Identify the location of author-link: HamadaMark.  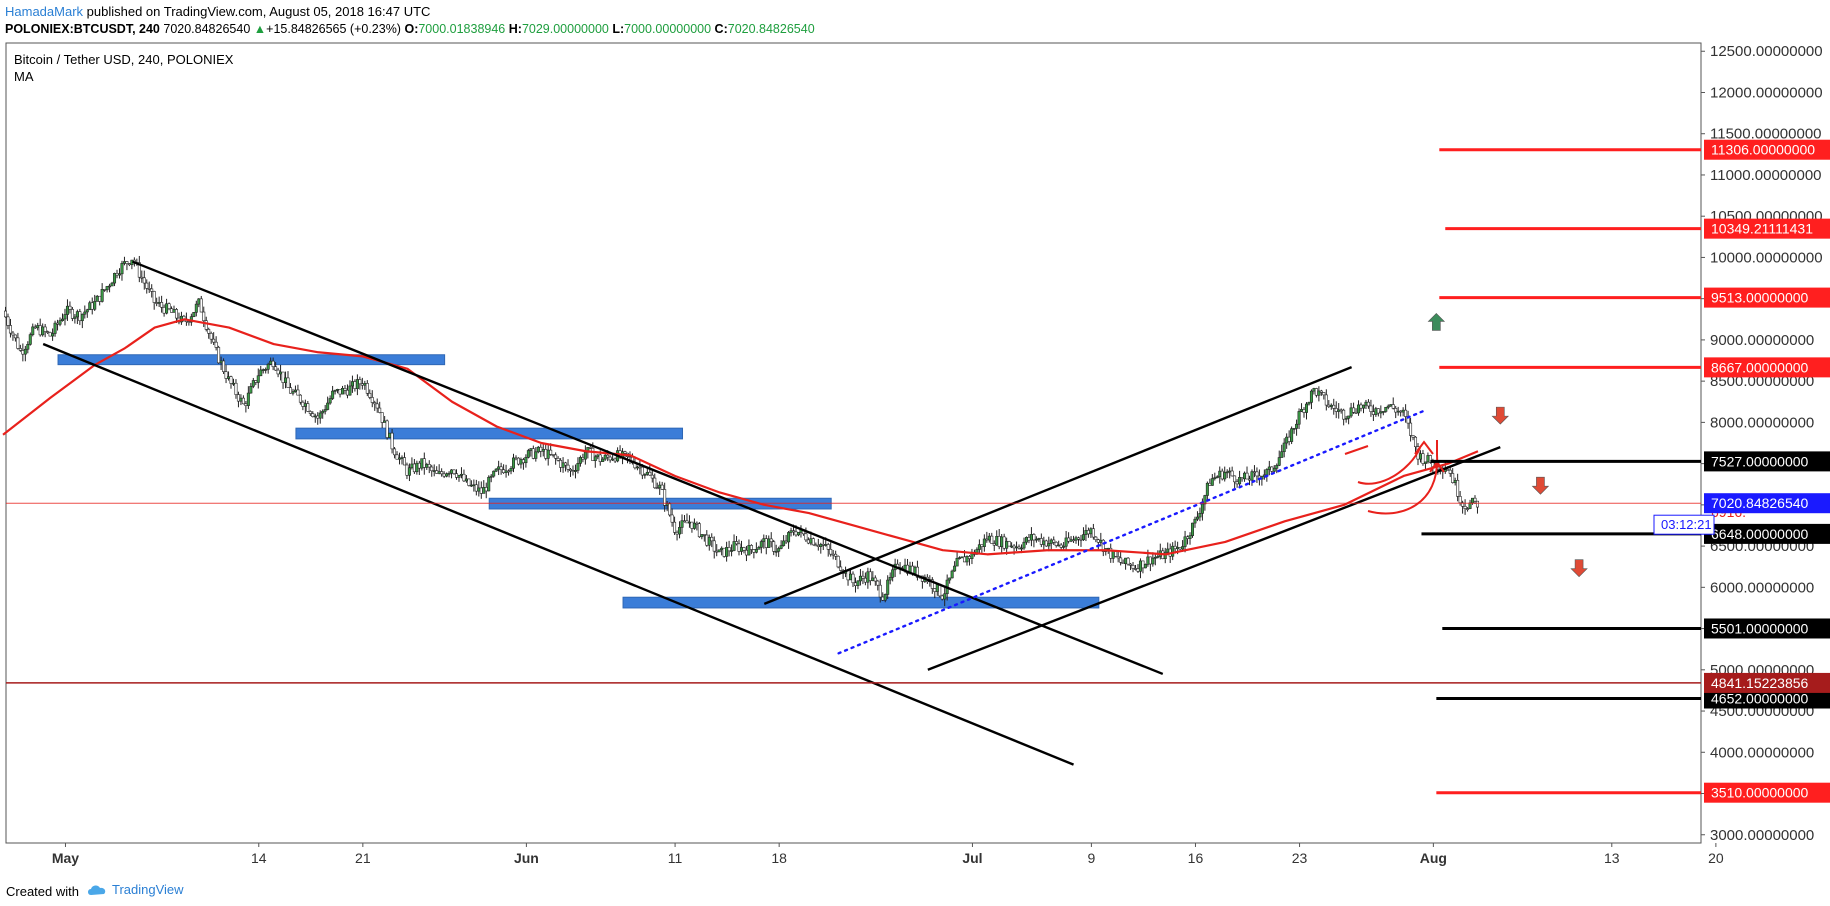
(44, 11).